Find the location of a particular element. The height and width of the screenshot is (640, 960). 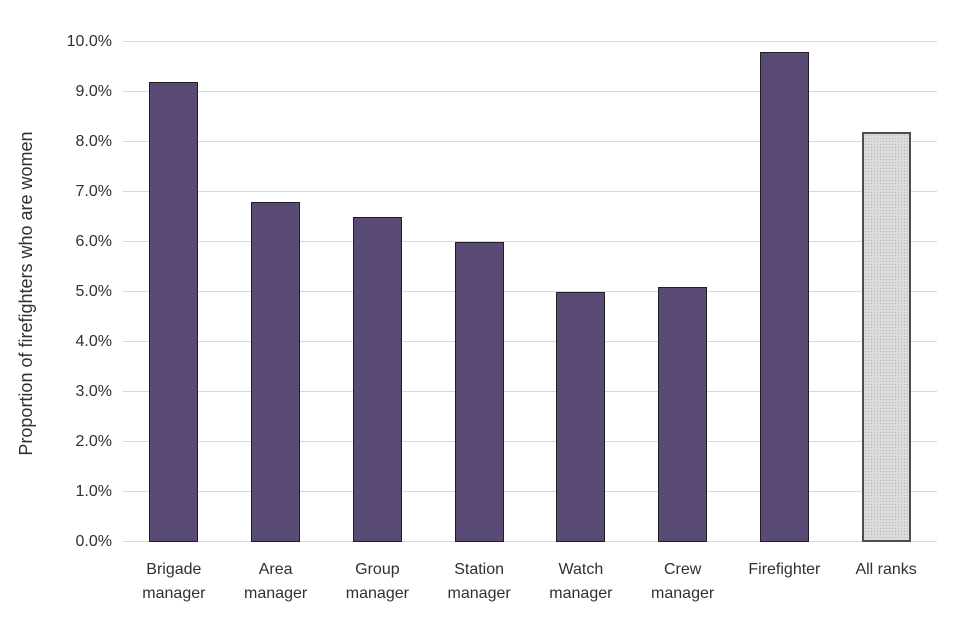

y-tick-label: 6.0% is located at coordinates (93, 241).